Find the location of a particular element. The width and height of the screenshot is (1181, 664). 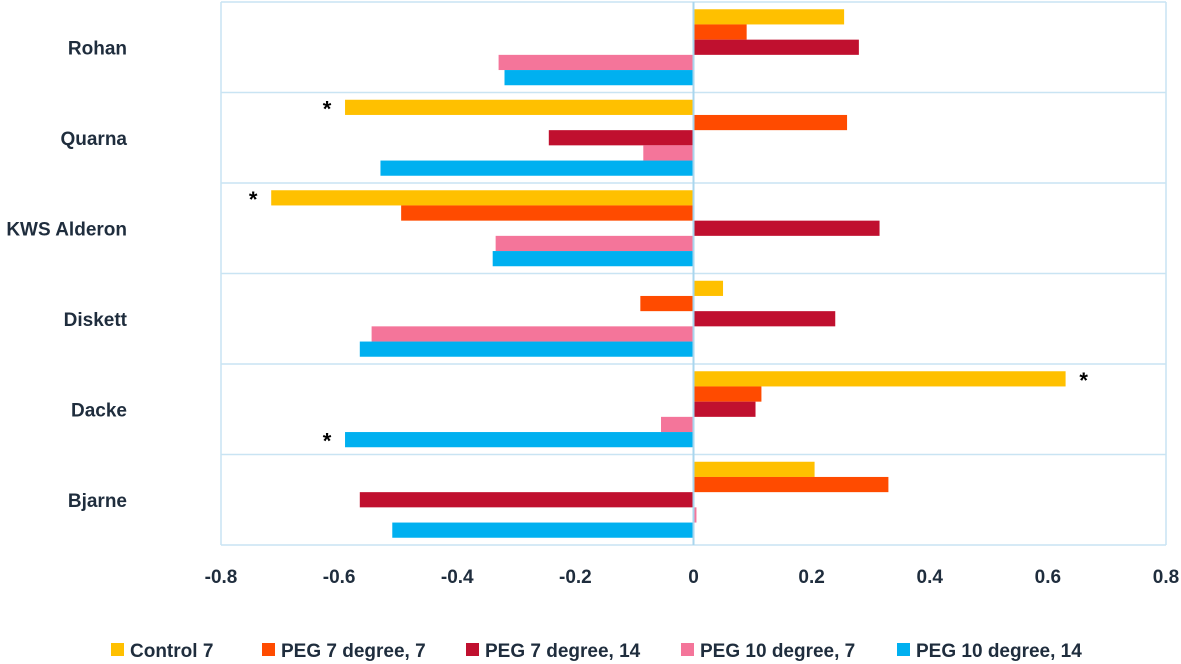

x-tick-label: 0 is located at coordinates (693, 577).